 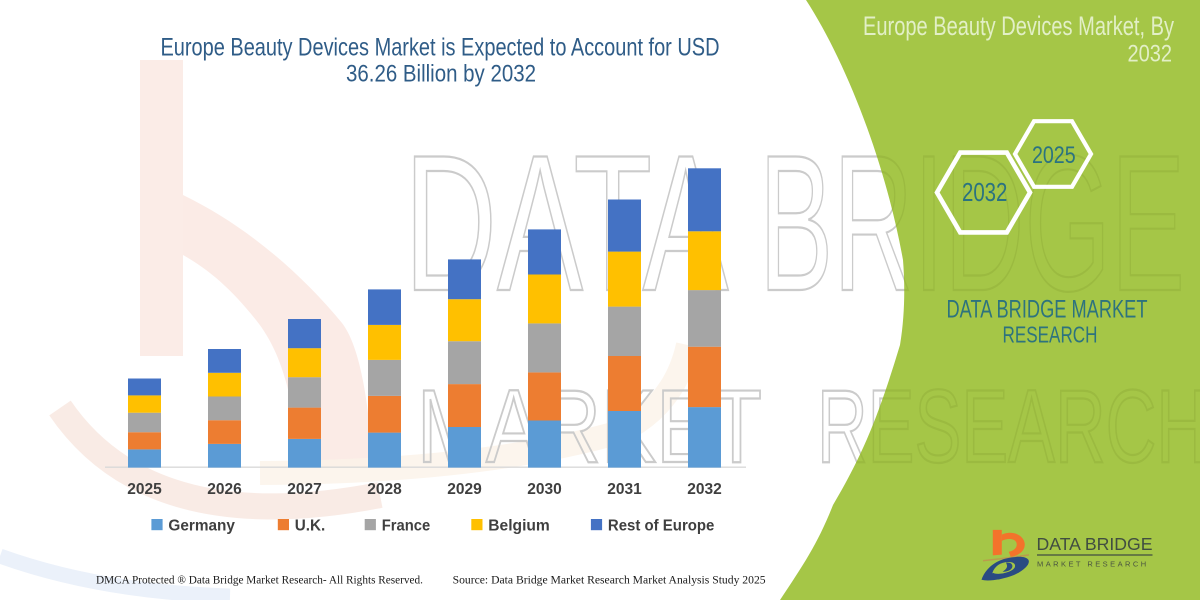 I want to click on svg-text: U.K., so click(x=310, y=526).